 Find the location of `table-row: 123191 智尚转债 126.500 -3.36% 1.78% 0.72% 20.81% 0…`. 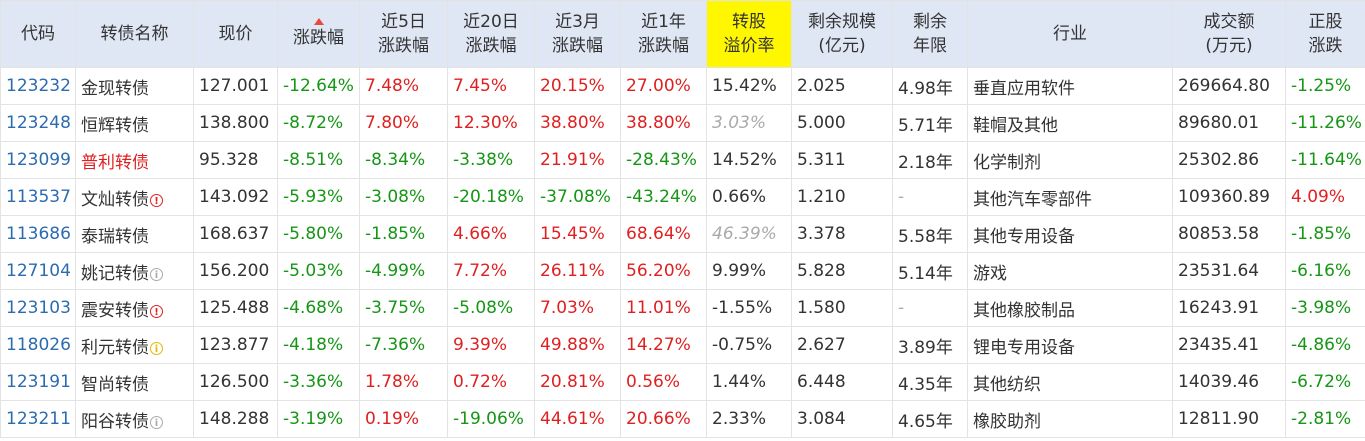

table-row: 123191 智尚转债 126.500 -3.36% 1.78% 0.72% 20.81% 0… is located at coordinates (682, 382).